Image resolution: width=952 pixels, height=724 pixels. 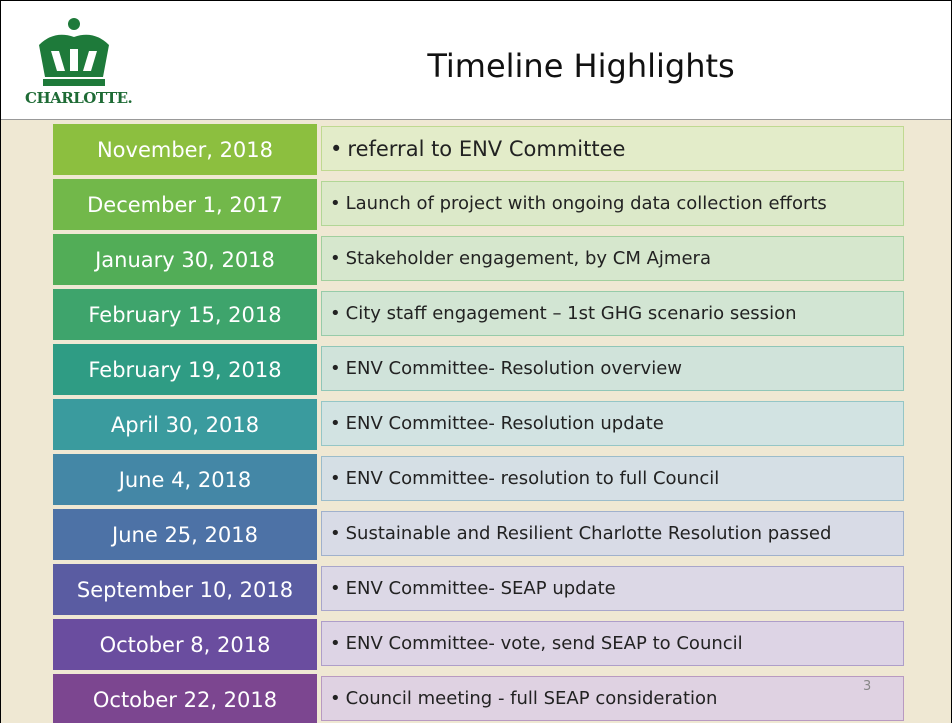 What do you see at coordinates (185, 314) in the screenshot?
I see `date-box: February 15, 2018` at bounding box center [185, 314].